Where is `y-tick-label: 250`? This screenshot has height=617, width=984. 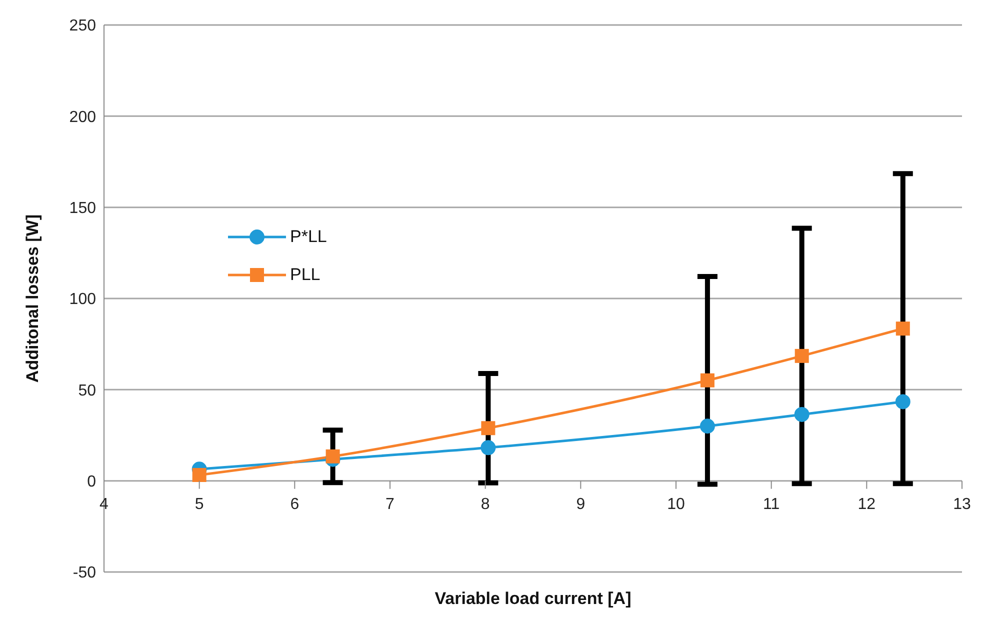 y-tick-label: 250 is located at coordinates (82, 26).